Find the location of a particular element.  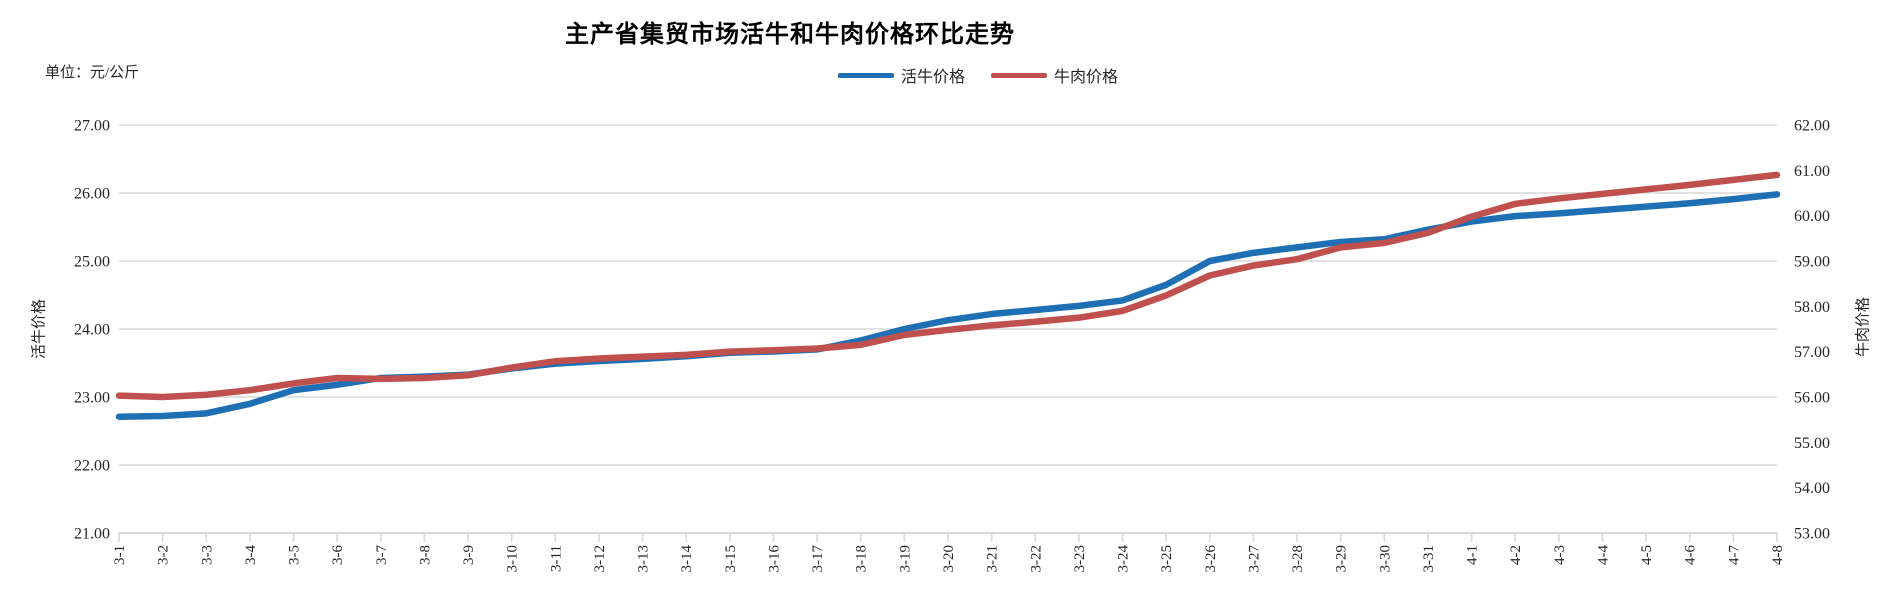

x-axis-tick-label: 4-2 is located at coordinates (1516, 555).